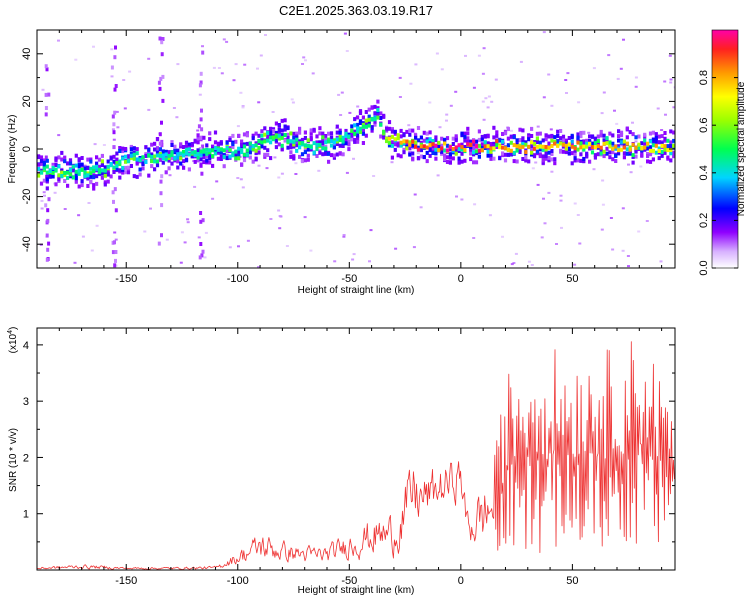  I want to click on ytick-label: 20, so click(27, 101).